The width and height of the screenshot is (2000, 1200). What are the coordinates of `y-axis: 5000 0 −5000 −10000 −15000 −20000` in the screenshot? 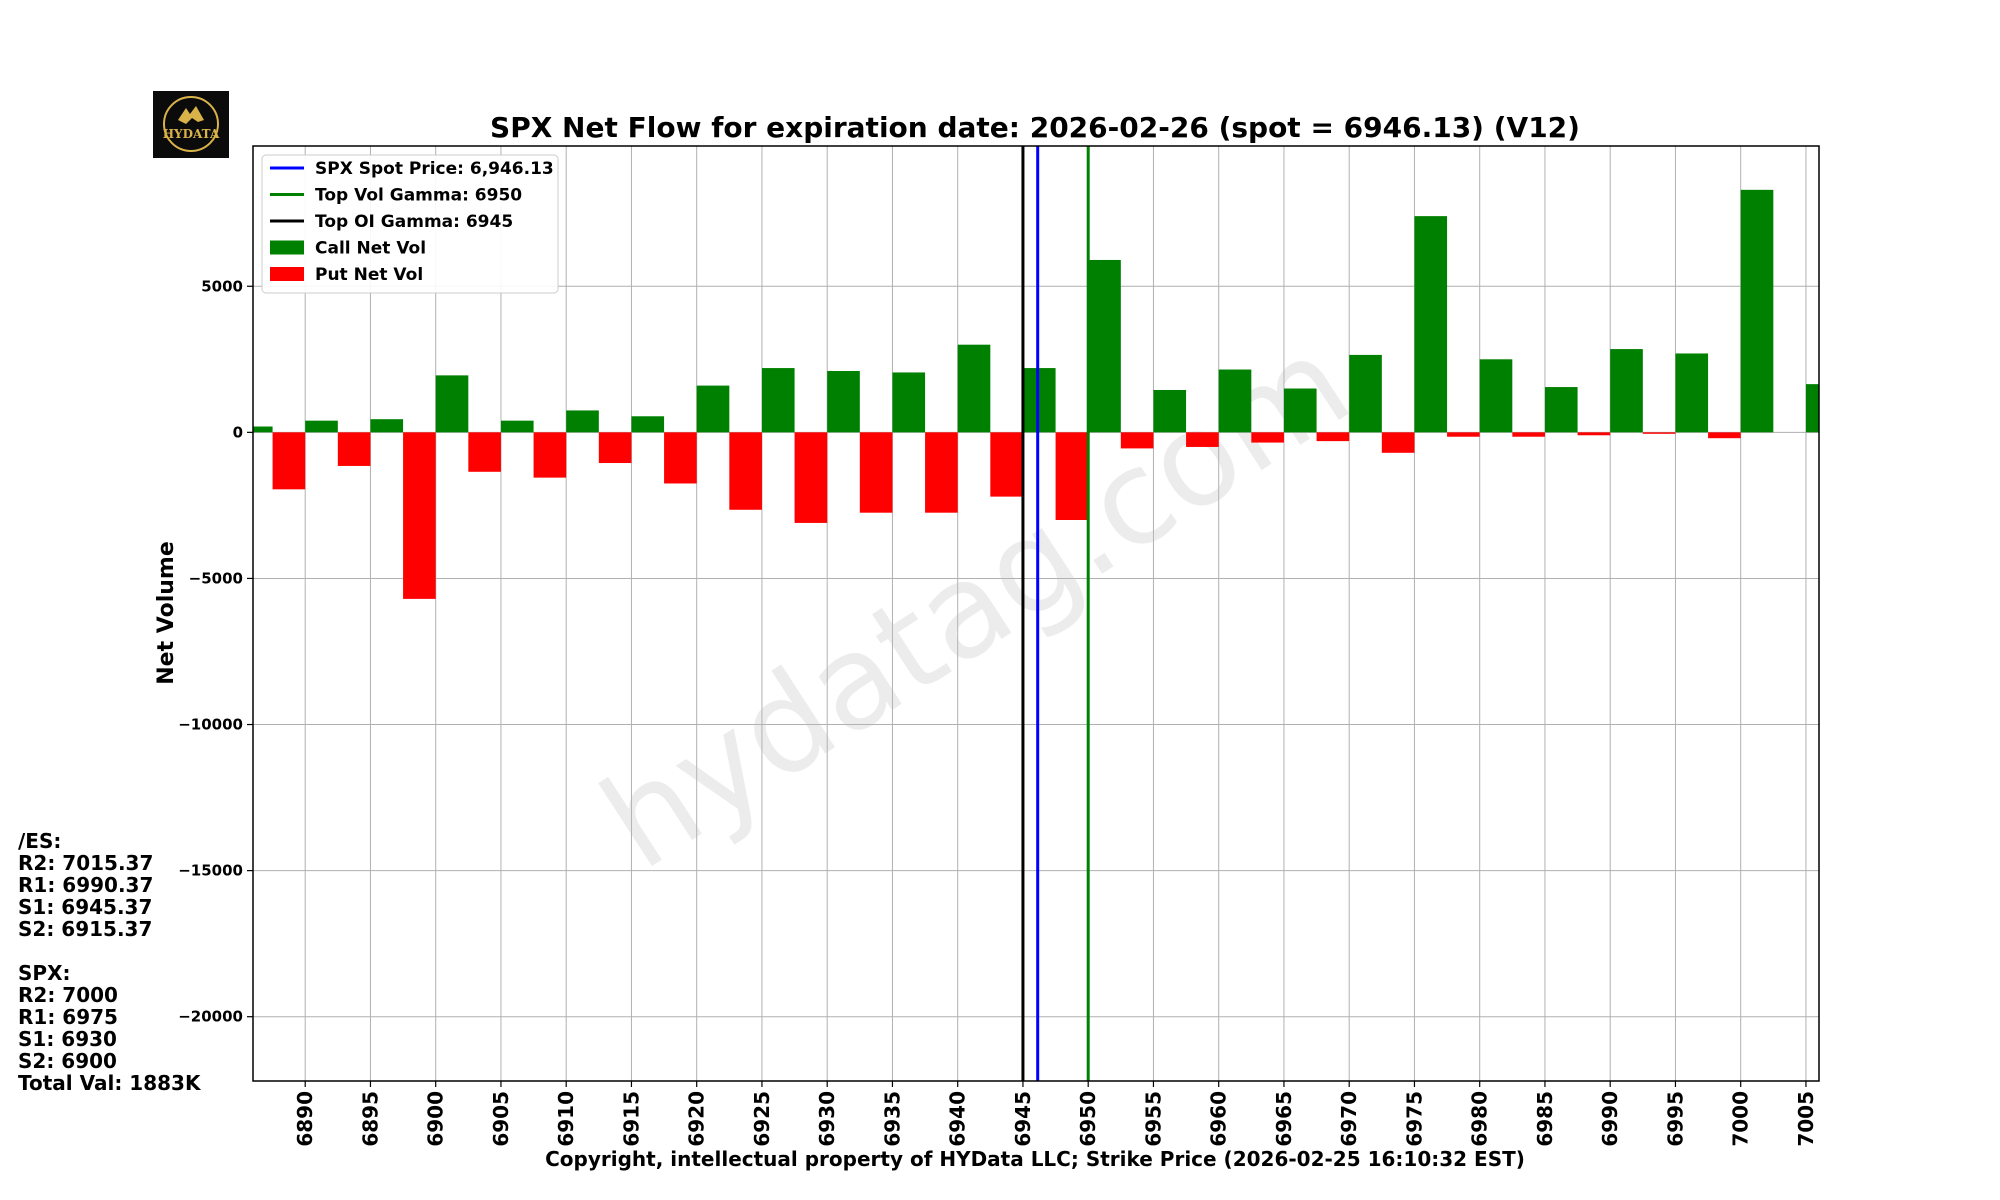 It's located at (215, 651).